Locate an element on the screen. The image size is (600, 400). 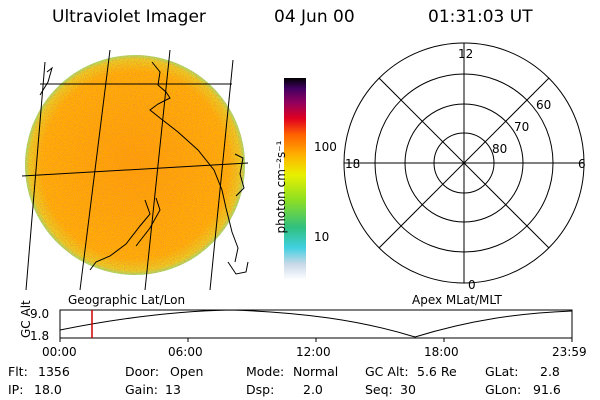
color-scale-bar is located at coordinates (295, 179).